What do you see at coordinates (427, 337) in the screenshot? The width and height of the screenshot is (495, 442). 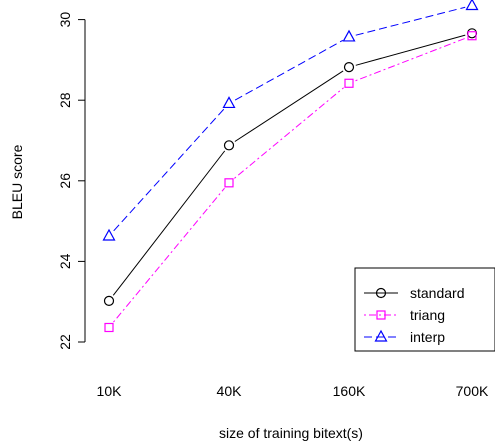 I see `legend-label: interp` at bounding box center [427, 337].